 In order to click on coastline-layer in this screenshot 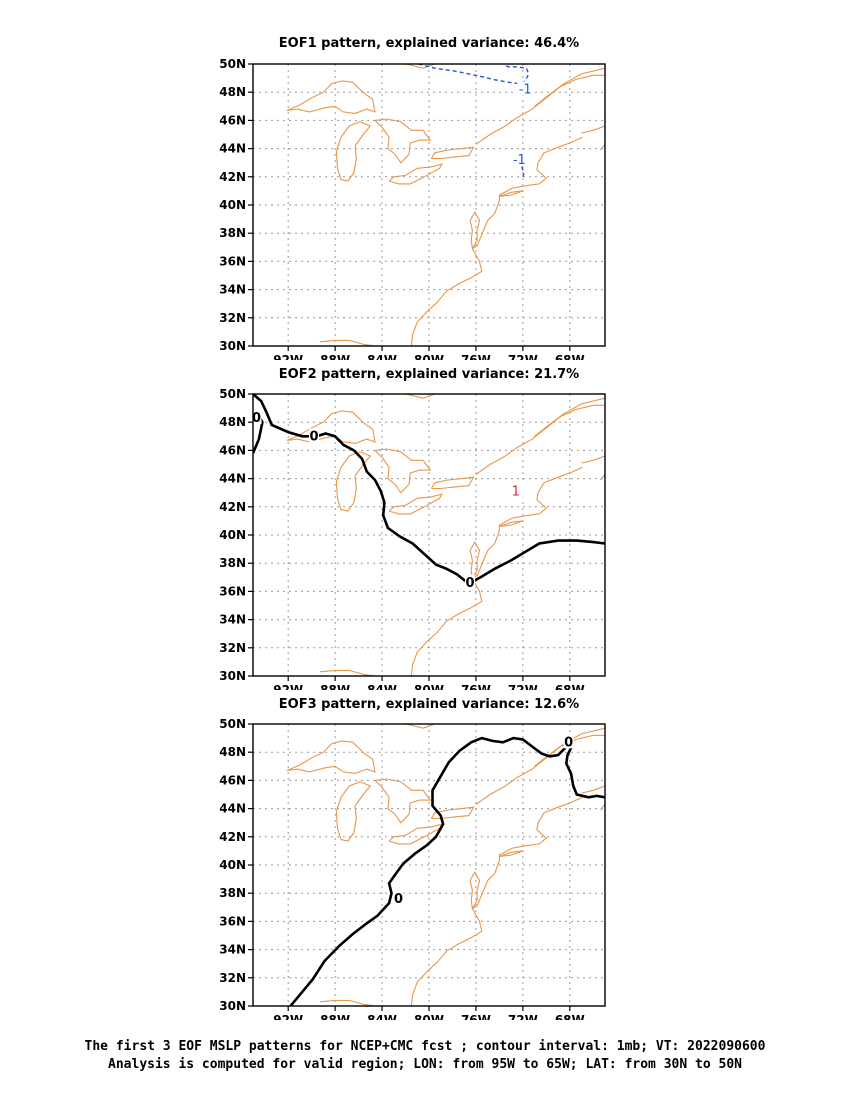, I will do `click(445, 205)`.